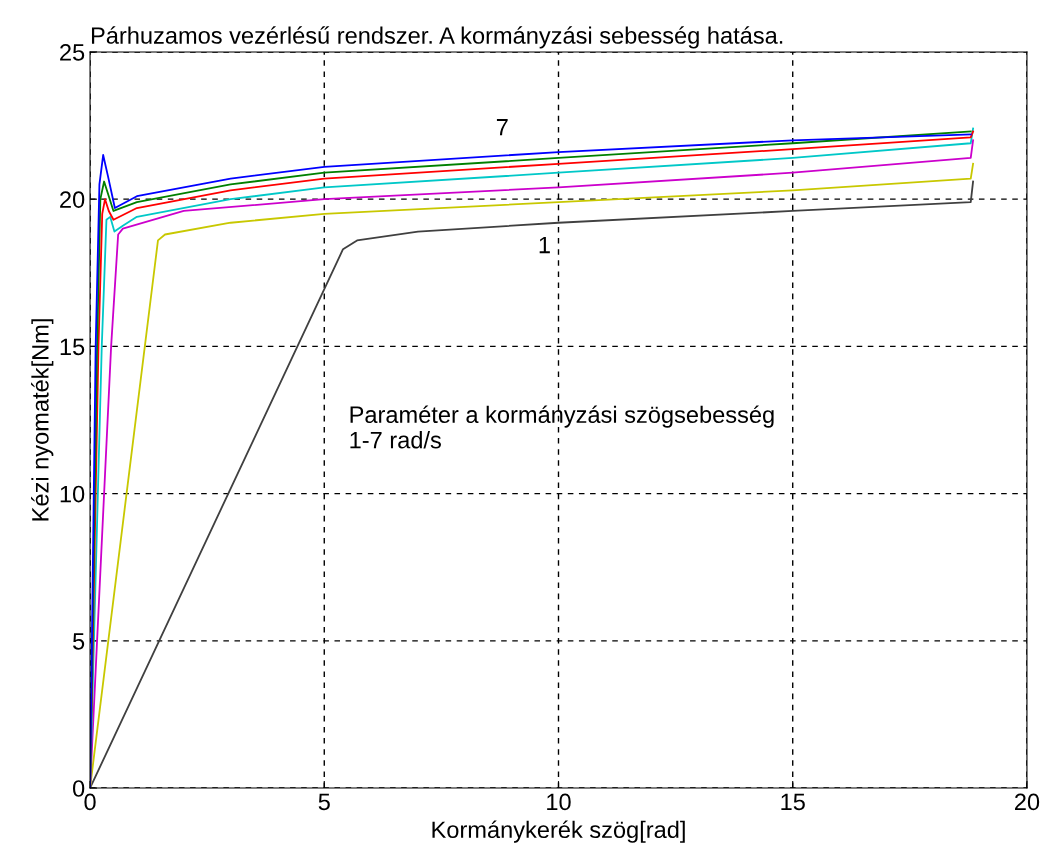 This screenshot has height=866, width=1041. What do you see at coordinates (79, 641) in the screenshot?
I see `y-tick-label: 5` at bounding box center [79, 641].